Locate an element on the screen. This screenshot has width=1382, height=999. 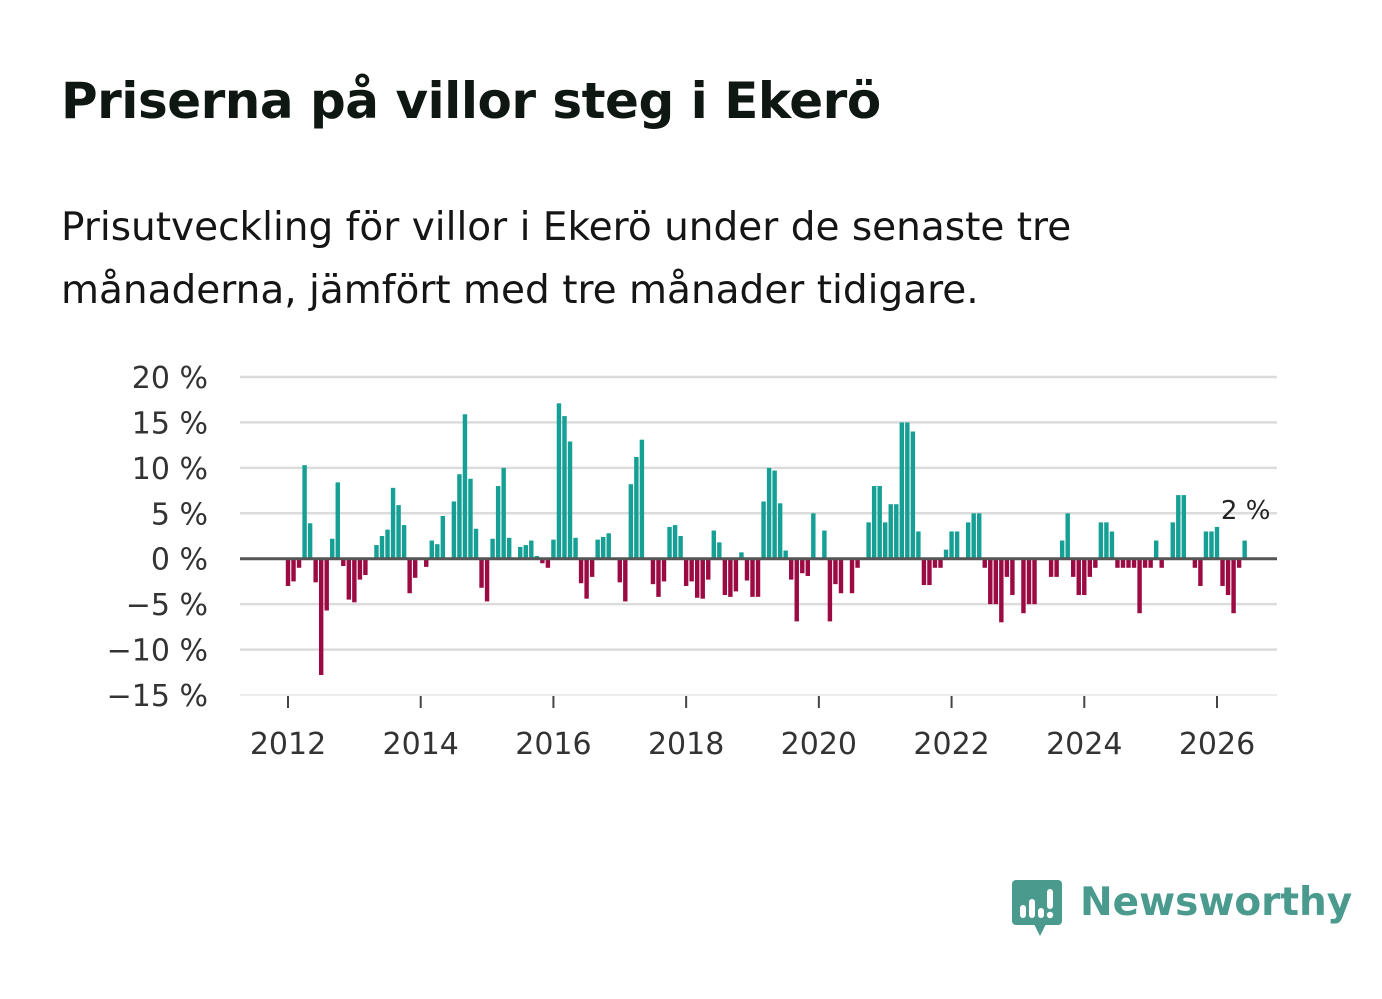
x-tick-label: 2020 is located at coordinates (819, 744).